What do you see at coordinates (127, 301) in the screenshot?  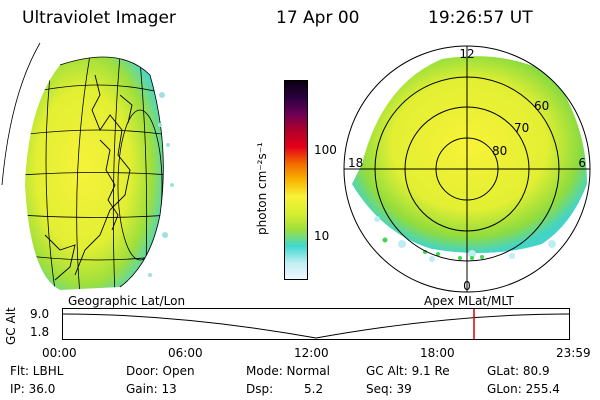 I see `geographic-panel-label: Geographic Lat/Lon` at bounding box center [127, 301].